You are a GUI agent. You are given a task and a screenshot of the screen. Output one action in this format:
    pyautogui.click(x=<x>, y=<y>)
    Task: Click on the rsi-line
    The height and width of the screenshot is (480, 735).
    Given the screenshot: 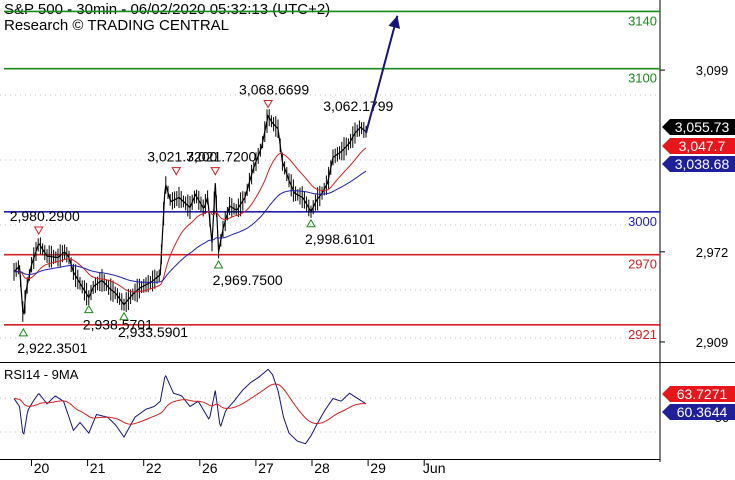 What is the action you would take?
    pyautogui.click(x=190, y=406)
    